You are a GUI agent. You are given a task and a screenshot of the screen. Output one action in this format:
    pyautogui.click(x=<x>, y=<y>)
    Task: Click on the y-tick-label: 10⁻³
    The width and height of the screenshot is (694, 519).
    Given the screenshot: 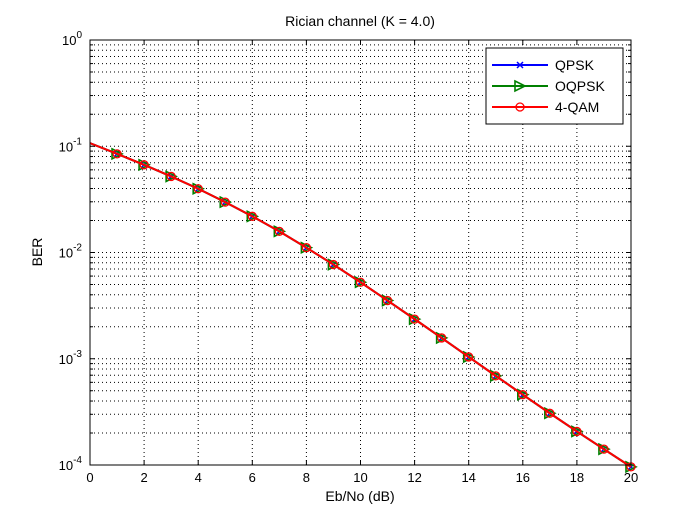 What is the action you would take?
    pyautogui.click(x=71, y=358)
    